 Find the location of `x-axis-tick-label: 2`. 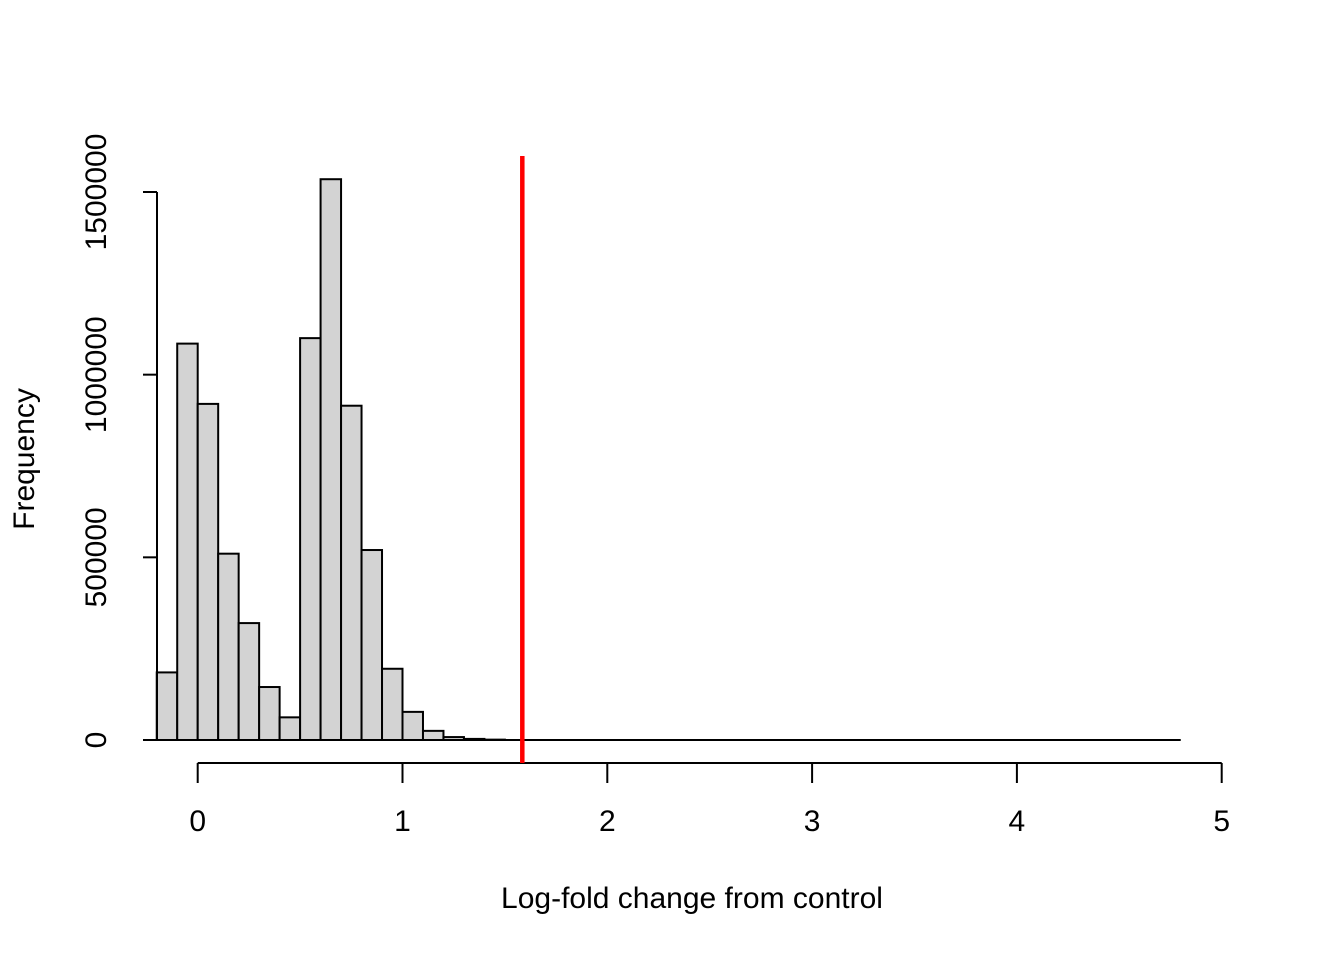

x-axis-tick-label: 2 is located at coordinates (607, 821).